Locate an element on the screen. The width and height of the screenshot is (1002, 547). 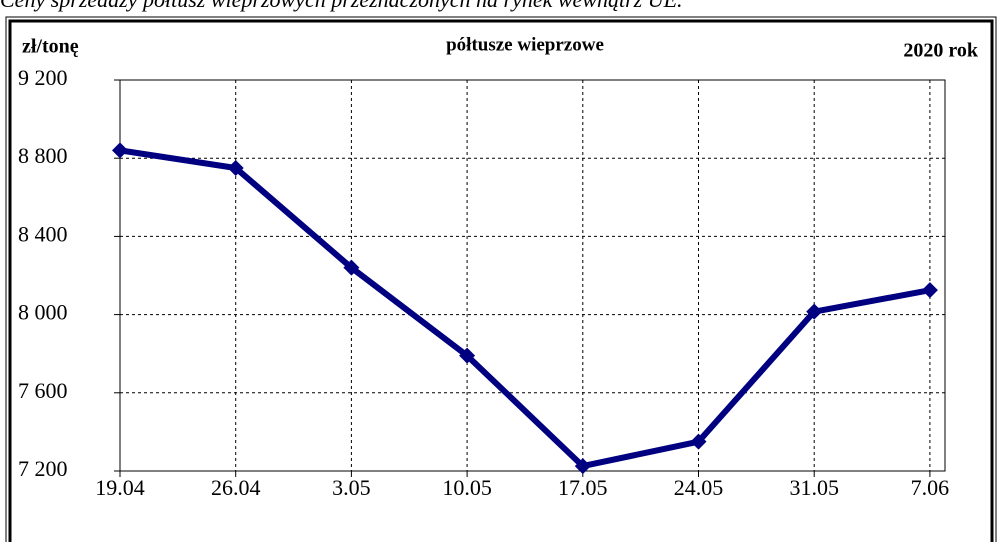
y-tick-label: 7 200 is located at coordinates (43, 468).